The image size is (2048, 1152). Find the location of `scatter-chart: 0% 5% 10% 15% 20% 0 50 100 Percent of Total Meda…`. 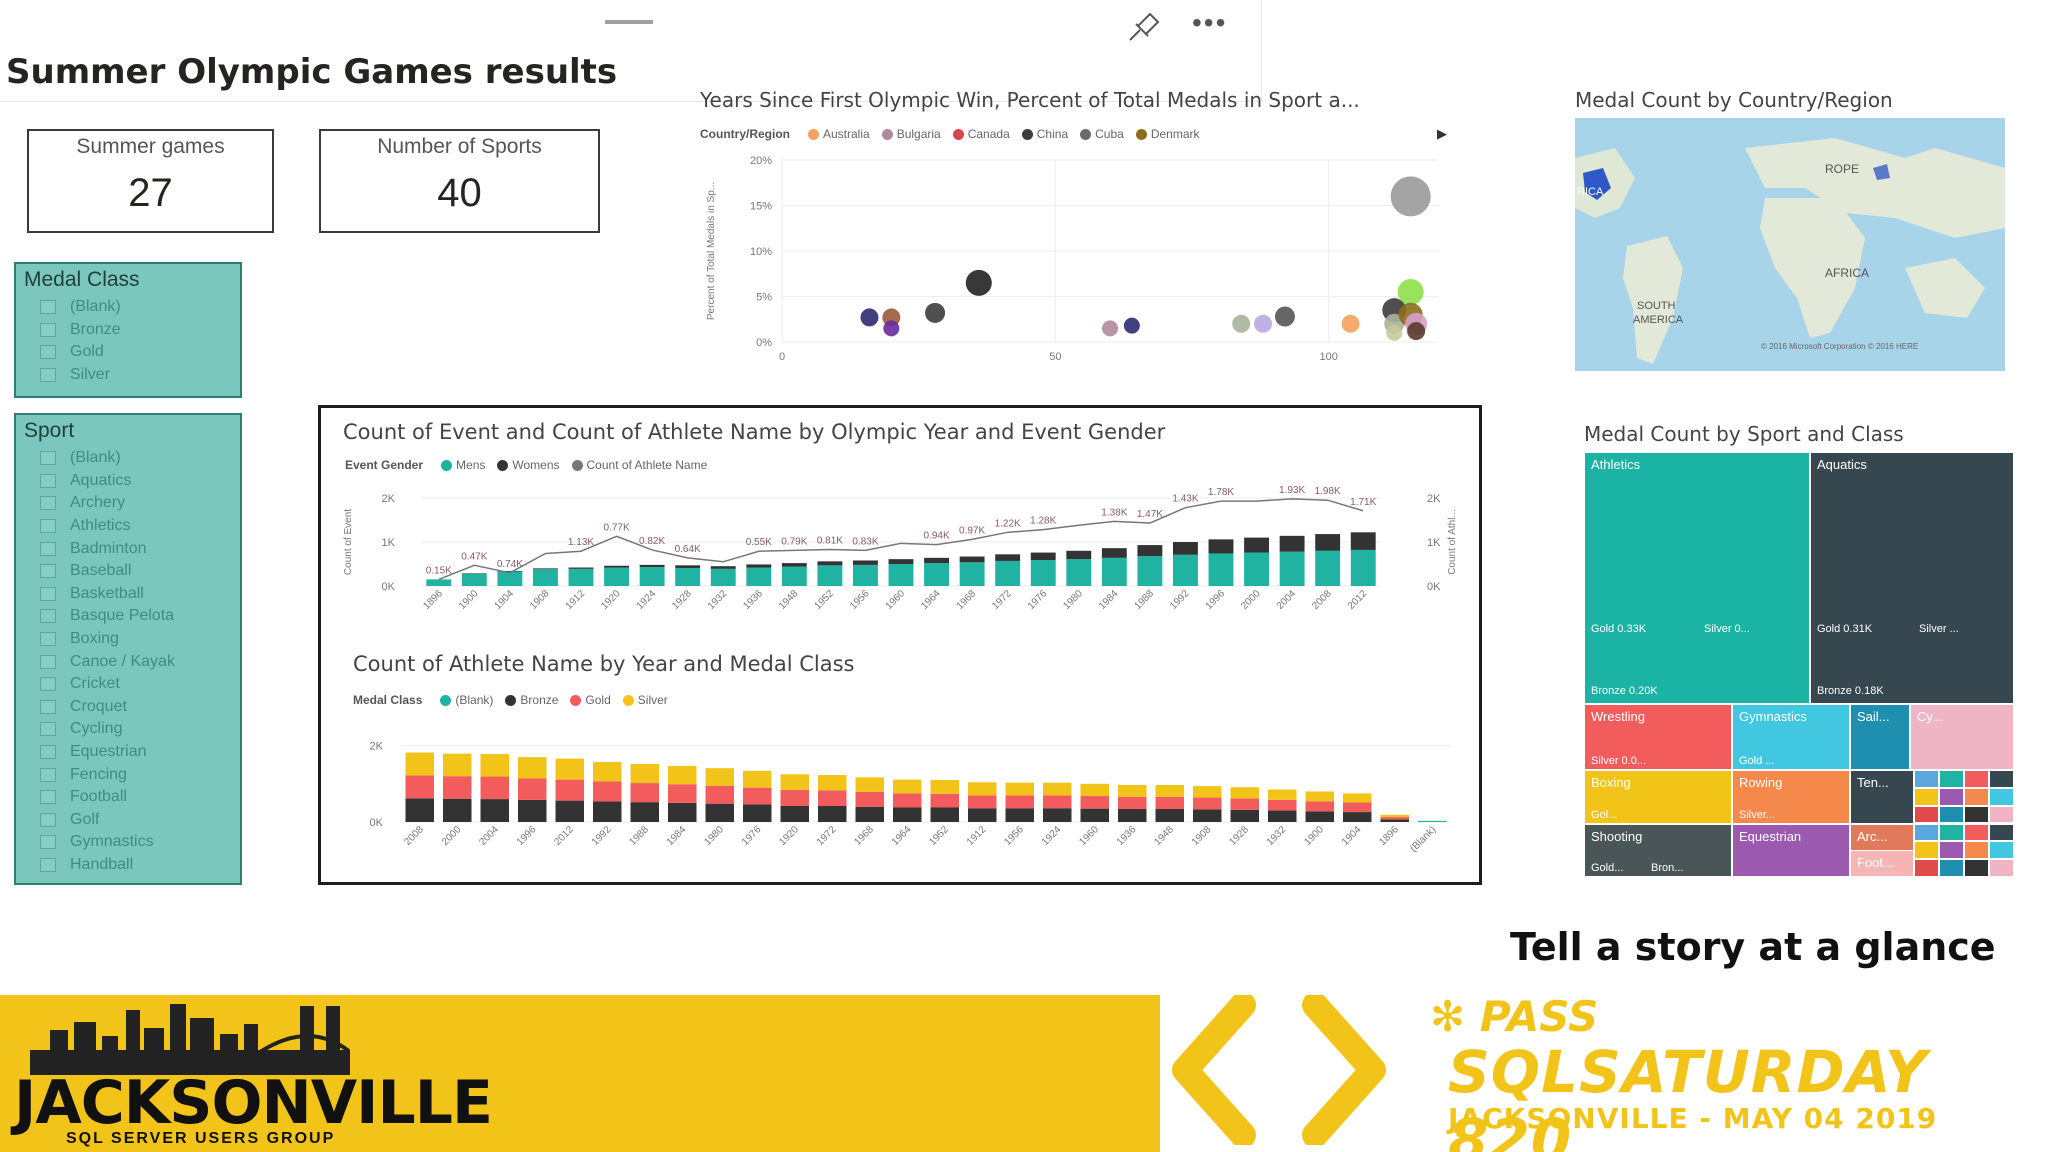

scatter-chart: 0% 5% 10% 15% 20% 0 50 100 Percent of Total Meda… is located at coordinates (1075, 257).